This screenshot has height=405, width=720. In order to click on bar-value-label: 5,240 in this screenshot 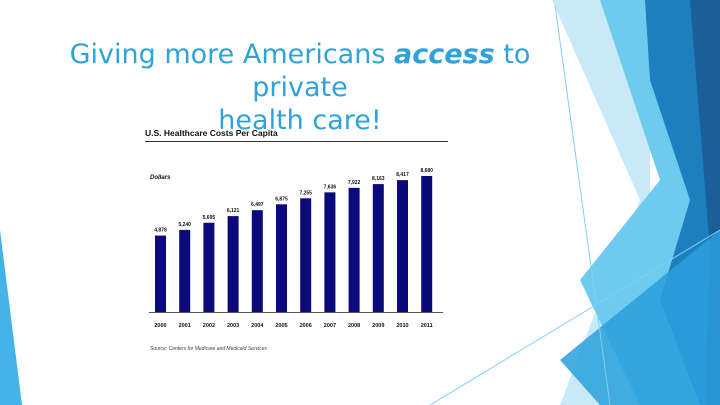, I will do `click(184, 225)`.